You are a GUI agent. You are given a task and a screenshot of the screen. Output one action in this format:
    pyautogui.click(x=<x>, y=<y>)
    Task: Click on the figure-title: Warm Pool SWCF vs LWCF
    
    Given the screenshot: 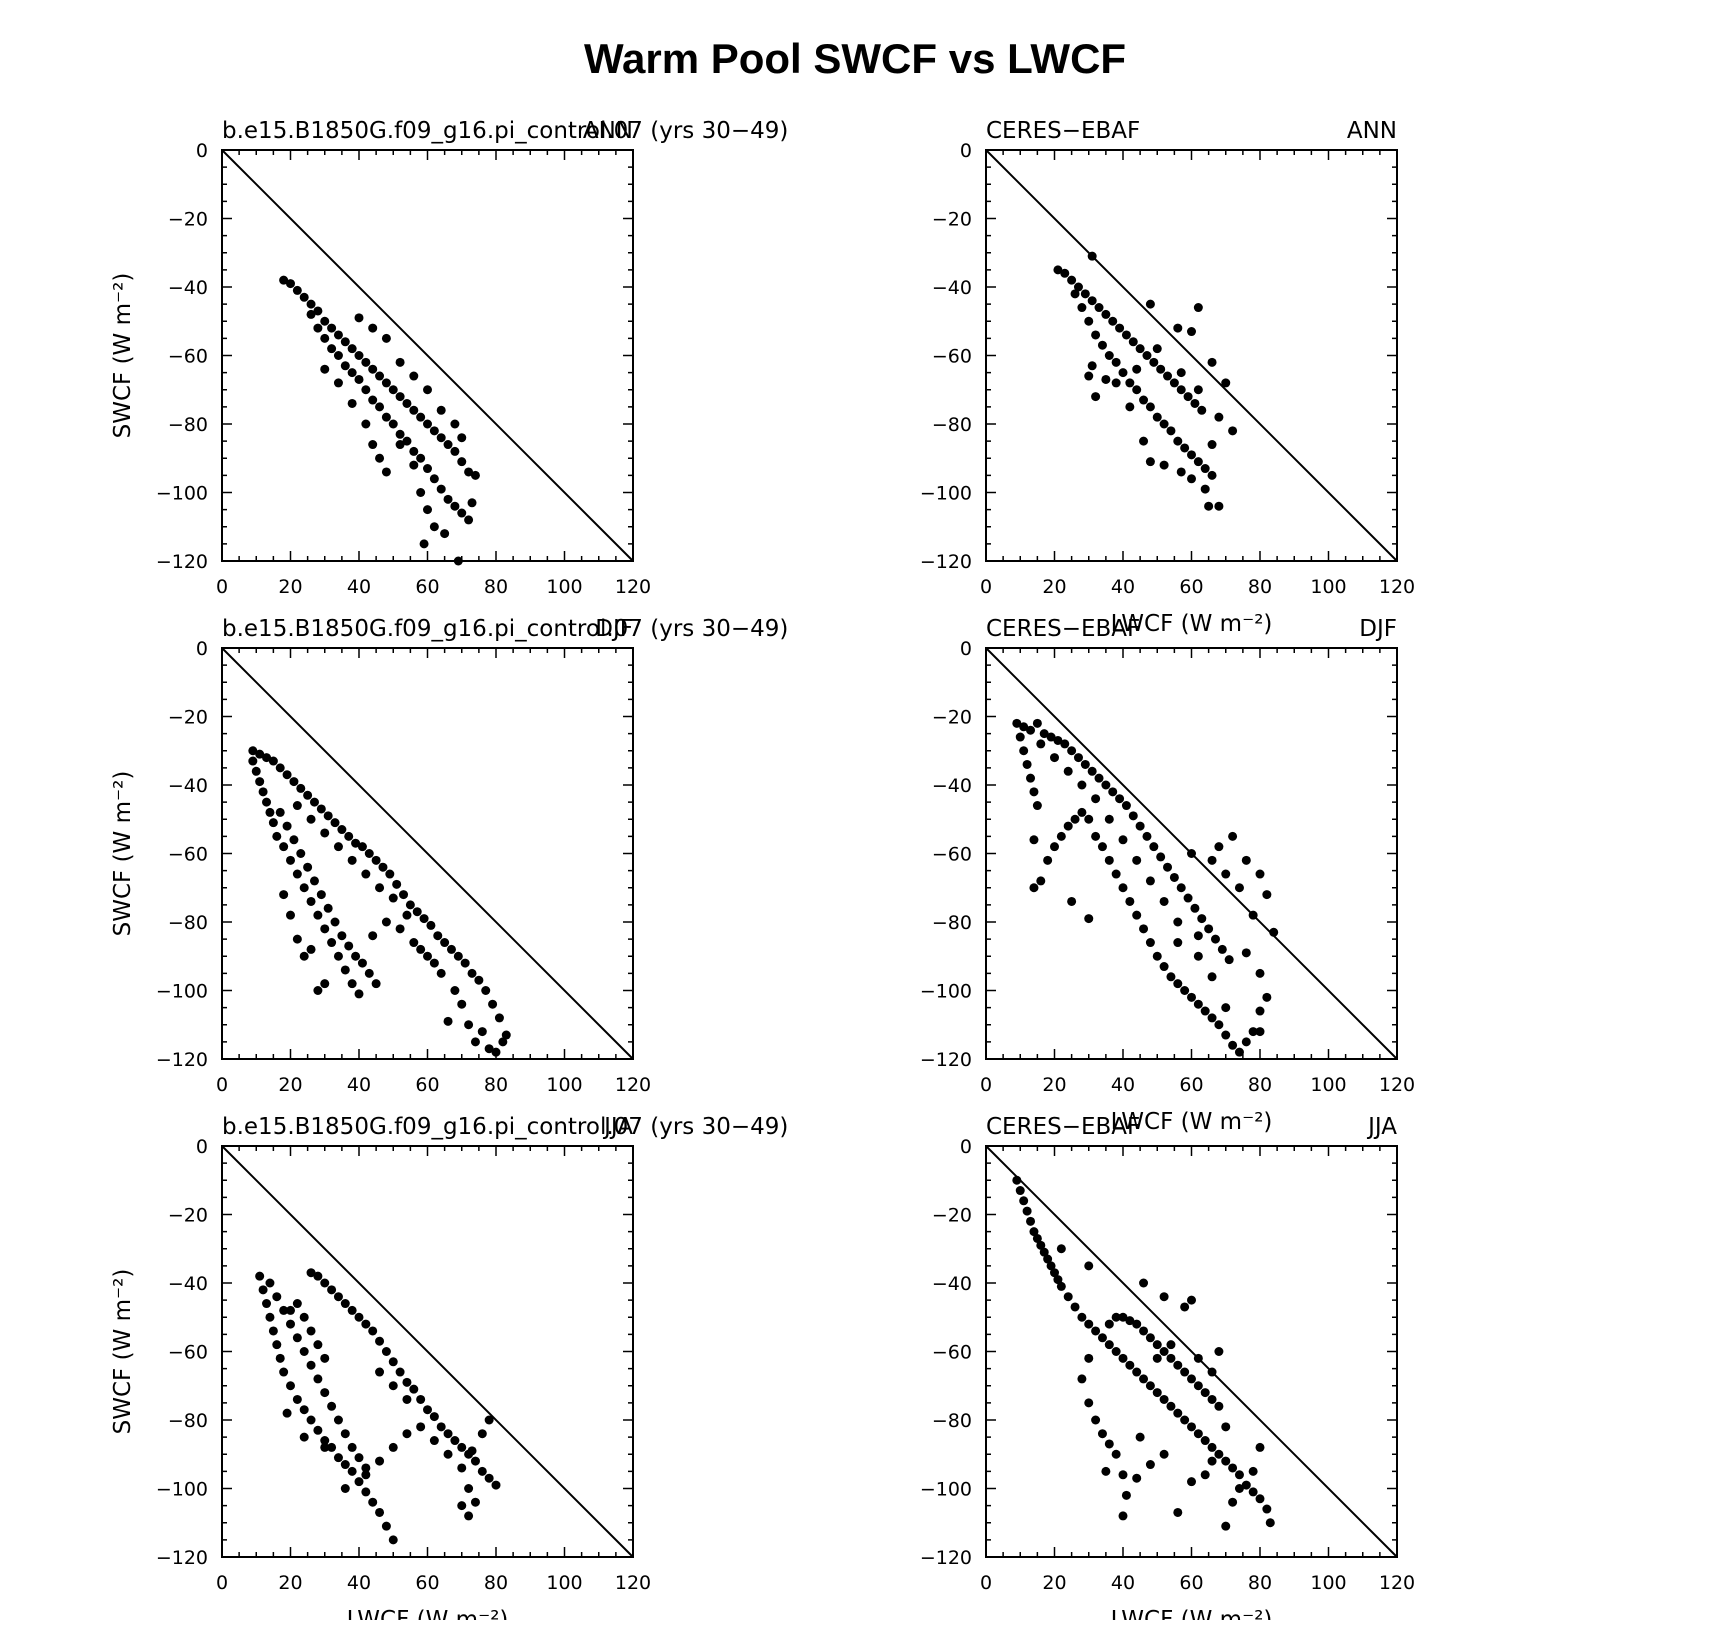 What is the action you would take?
    pyautogui.click(x=855, y=58)
    